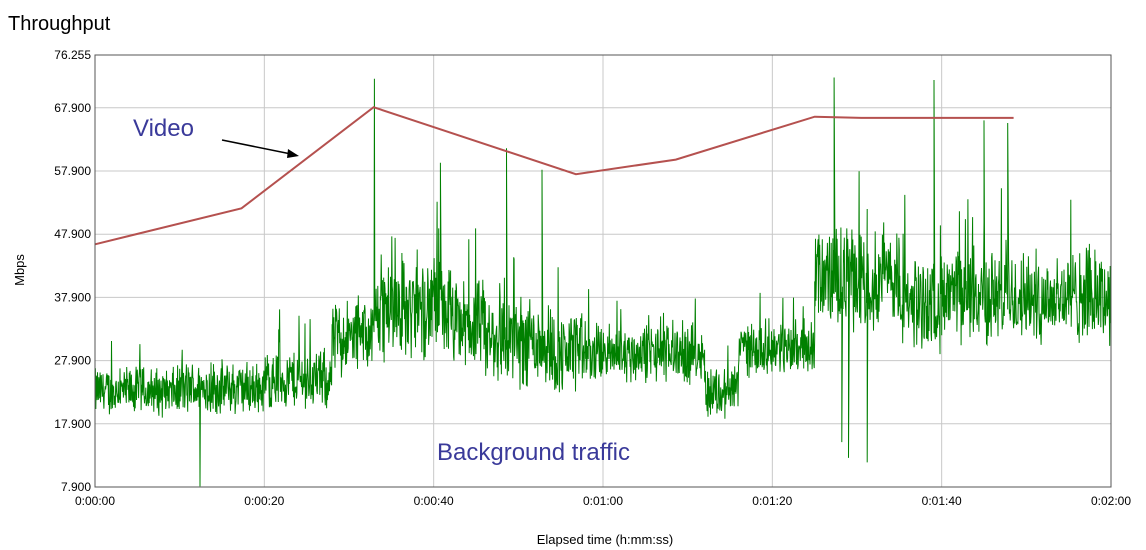 Image resolution: width=1146 pixels, height=550 pixels. Describe the element at coordinates (19, 270) in the screenshot. I see `y-axis-label: Mbps` at that location.